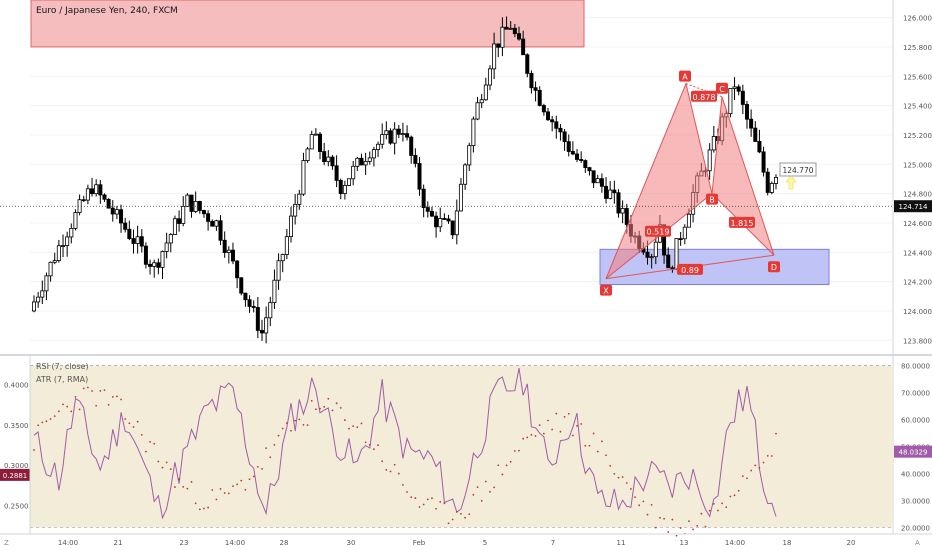  I want to click on price-tick-label: 125.600, so click(917, 77).